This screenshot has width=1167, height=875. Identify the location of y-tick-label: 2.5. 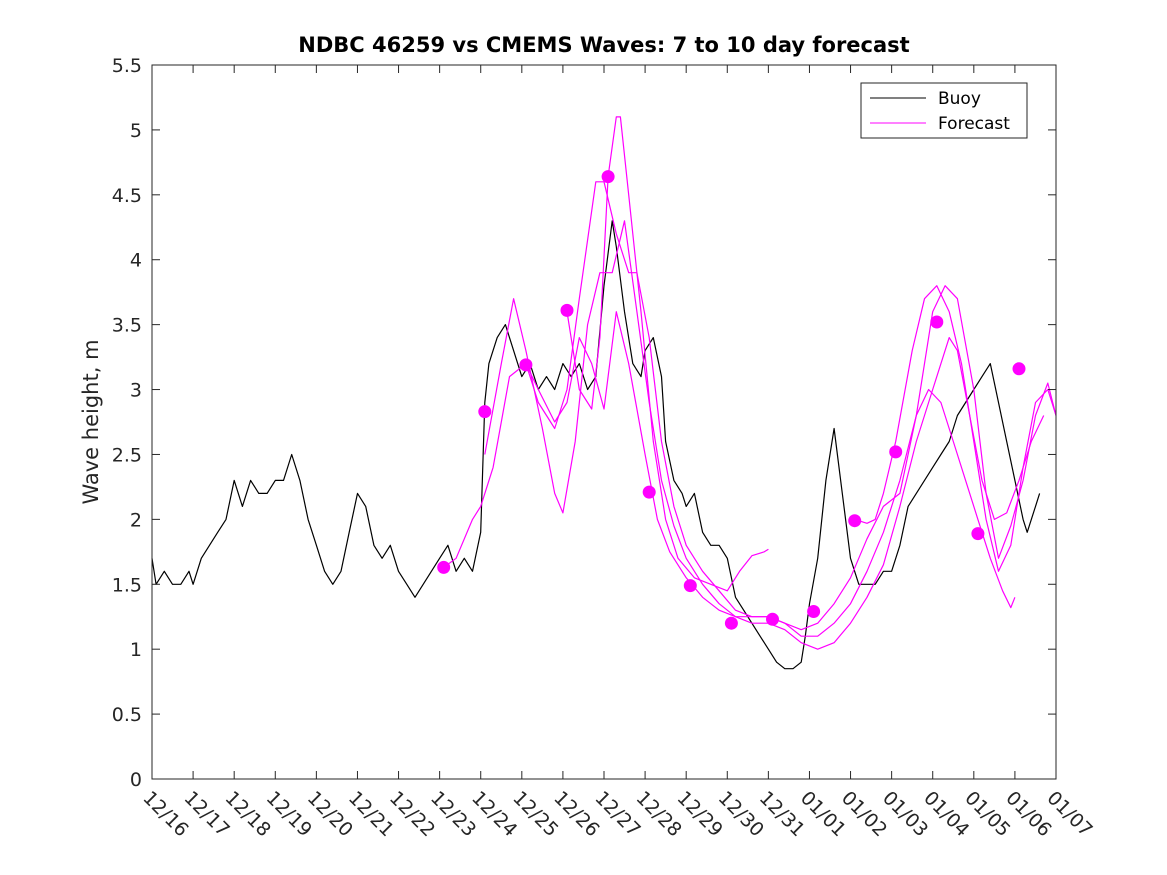
(127, 455).